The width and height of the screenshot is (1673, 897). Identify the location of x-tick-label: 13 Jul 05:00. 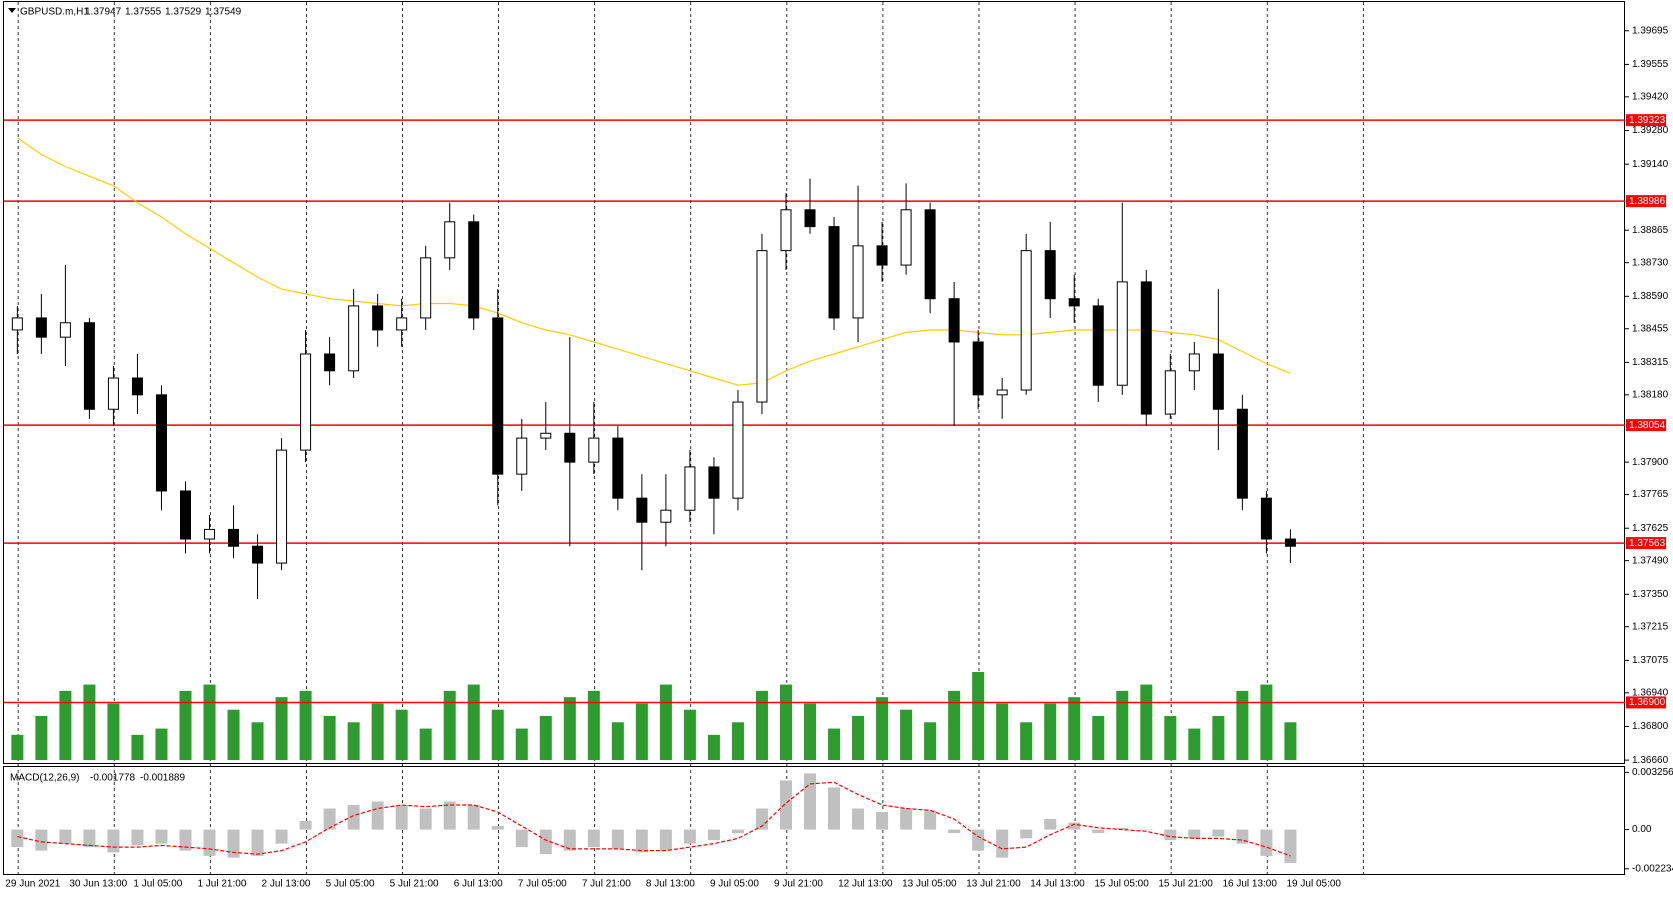
(929, 884).